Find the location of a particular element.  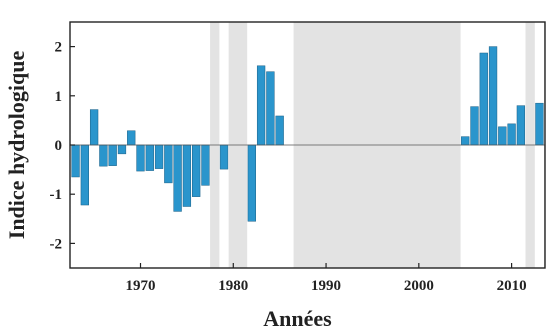

bar-1984 is located at coordinates (270, 108).